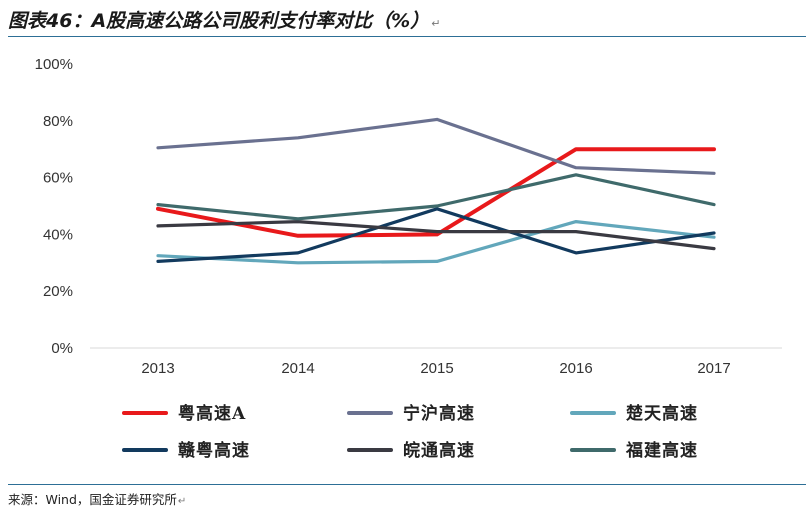 This screenshot has height=515, width=808. Describe the element at coordinates (58, 234) in the screenshot. I see `y-tick-label: 40%` at that location.